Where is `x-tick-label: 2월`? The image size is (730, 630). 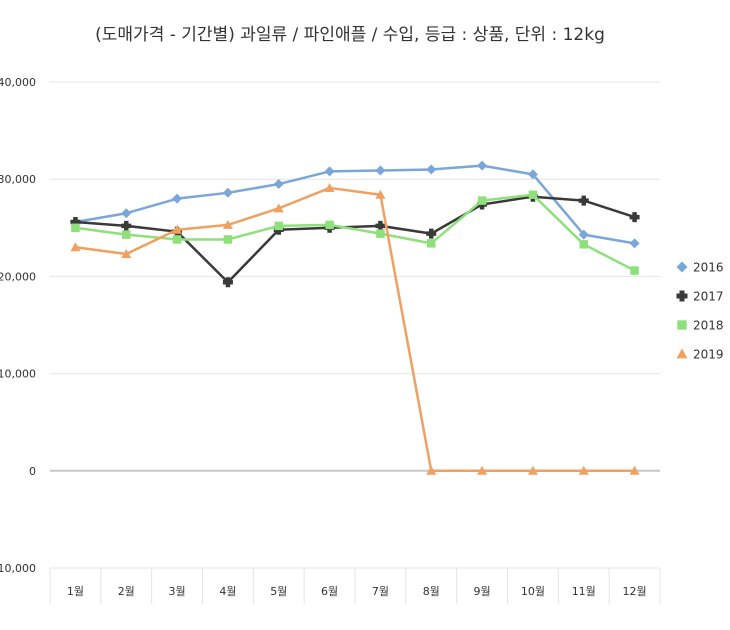 x-tick-label: 2월 is located at coordinates (126, 591).